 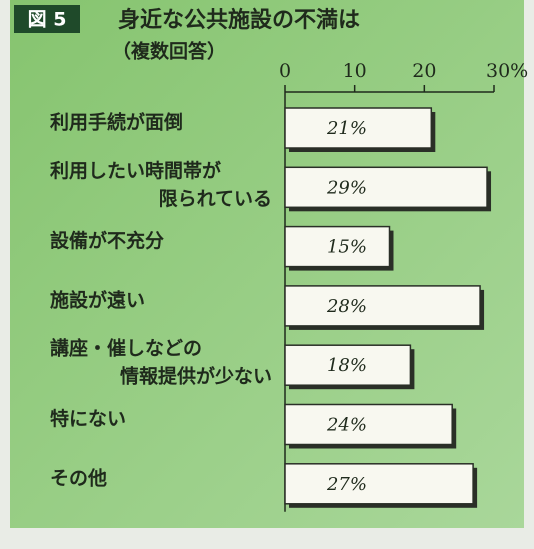 What do you see at coordinates (355, 71) in the screenshot?
I see `x-tick-label: 10` at bounding box center [355, 71].